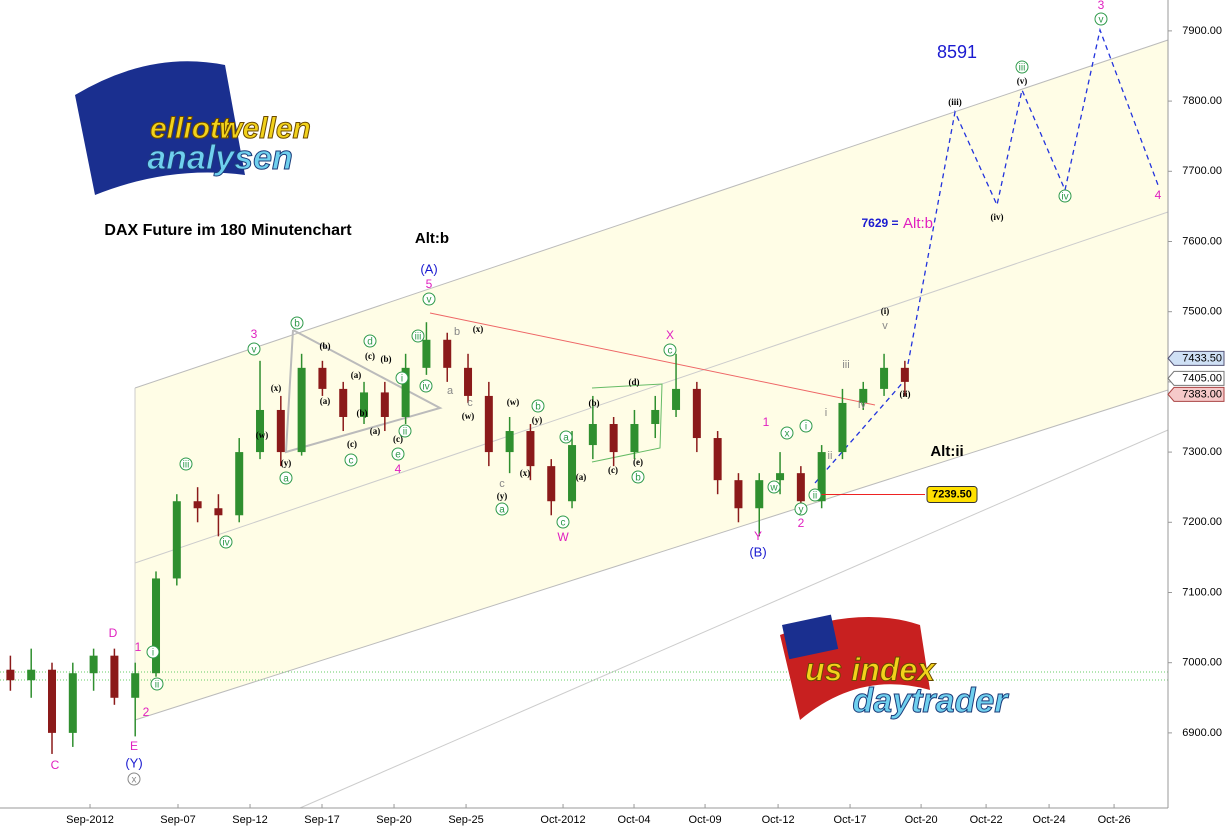  What do you see at coordinates (563, 537) in the screenshot?
I see `wave-label: W` at bounding box center [563, 537].